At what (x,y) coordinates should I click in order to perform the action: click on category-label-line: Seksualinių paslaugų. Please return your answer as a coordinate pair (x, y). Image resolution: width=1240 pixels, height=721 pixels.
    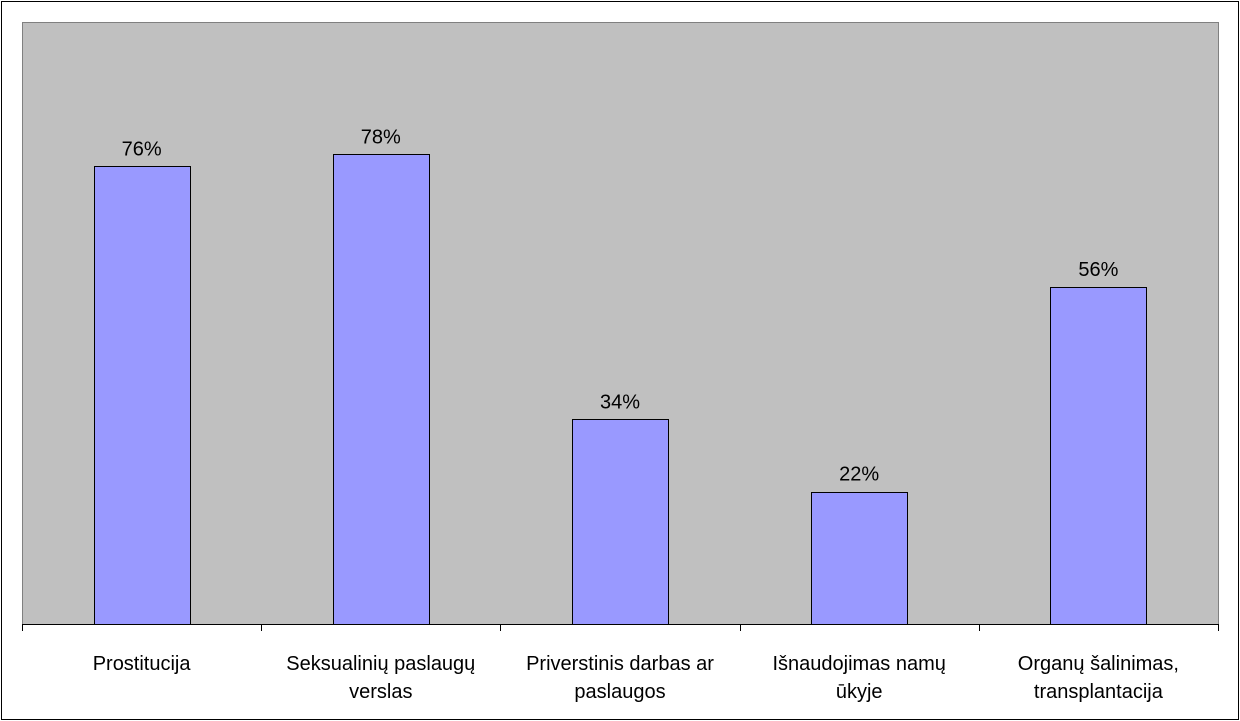
    Looking at the image, I should click on (380, 664).